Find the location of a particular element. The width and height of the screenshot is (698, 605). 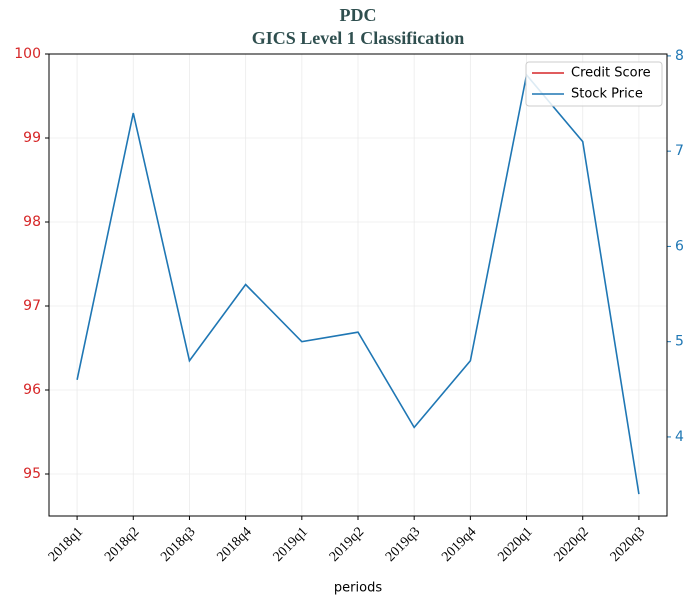

chart-subtitle: GICS Level 1 Classification is located at coordinates (358, 38).